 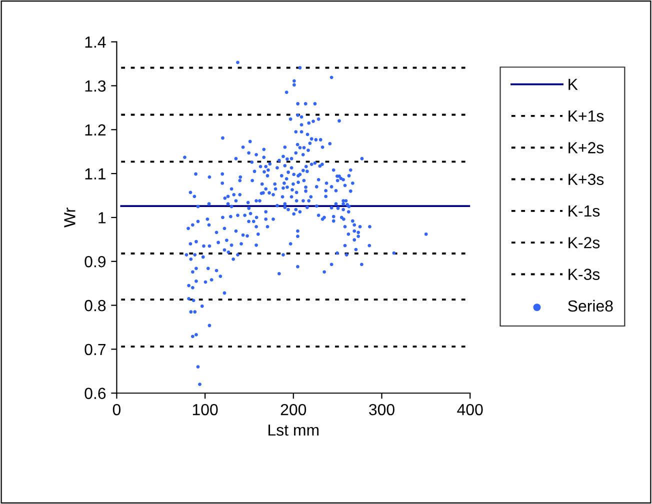 What do you see at coordinates (95, 350) in the screenshot?
I see `y-tick-label: 0.7` at bounding box center [95, 350].